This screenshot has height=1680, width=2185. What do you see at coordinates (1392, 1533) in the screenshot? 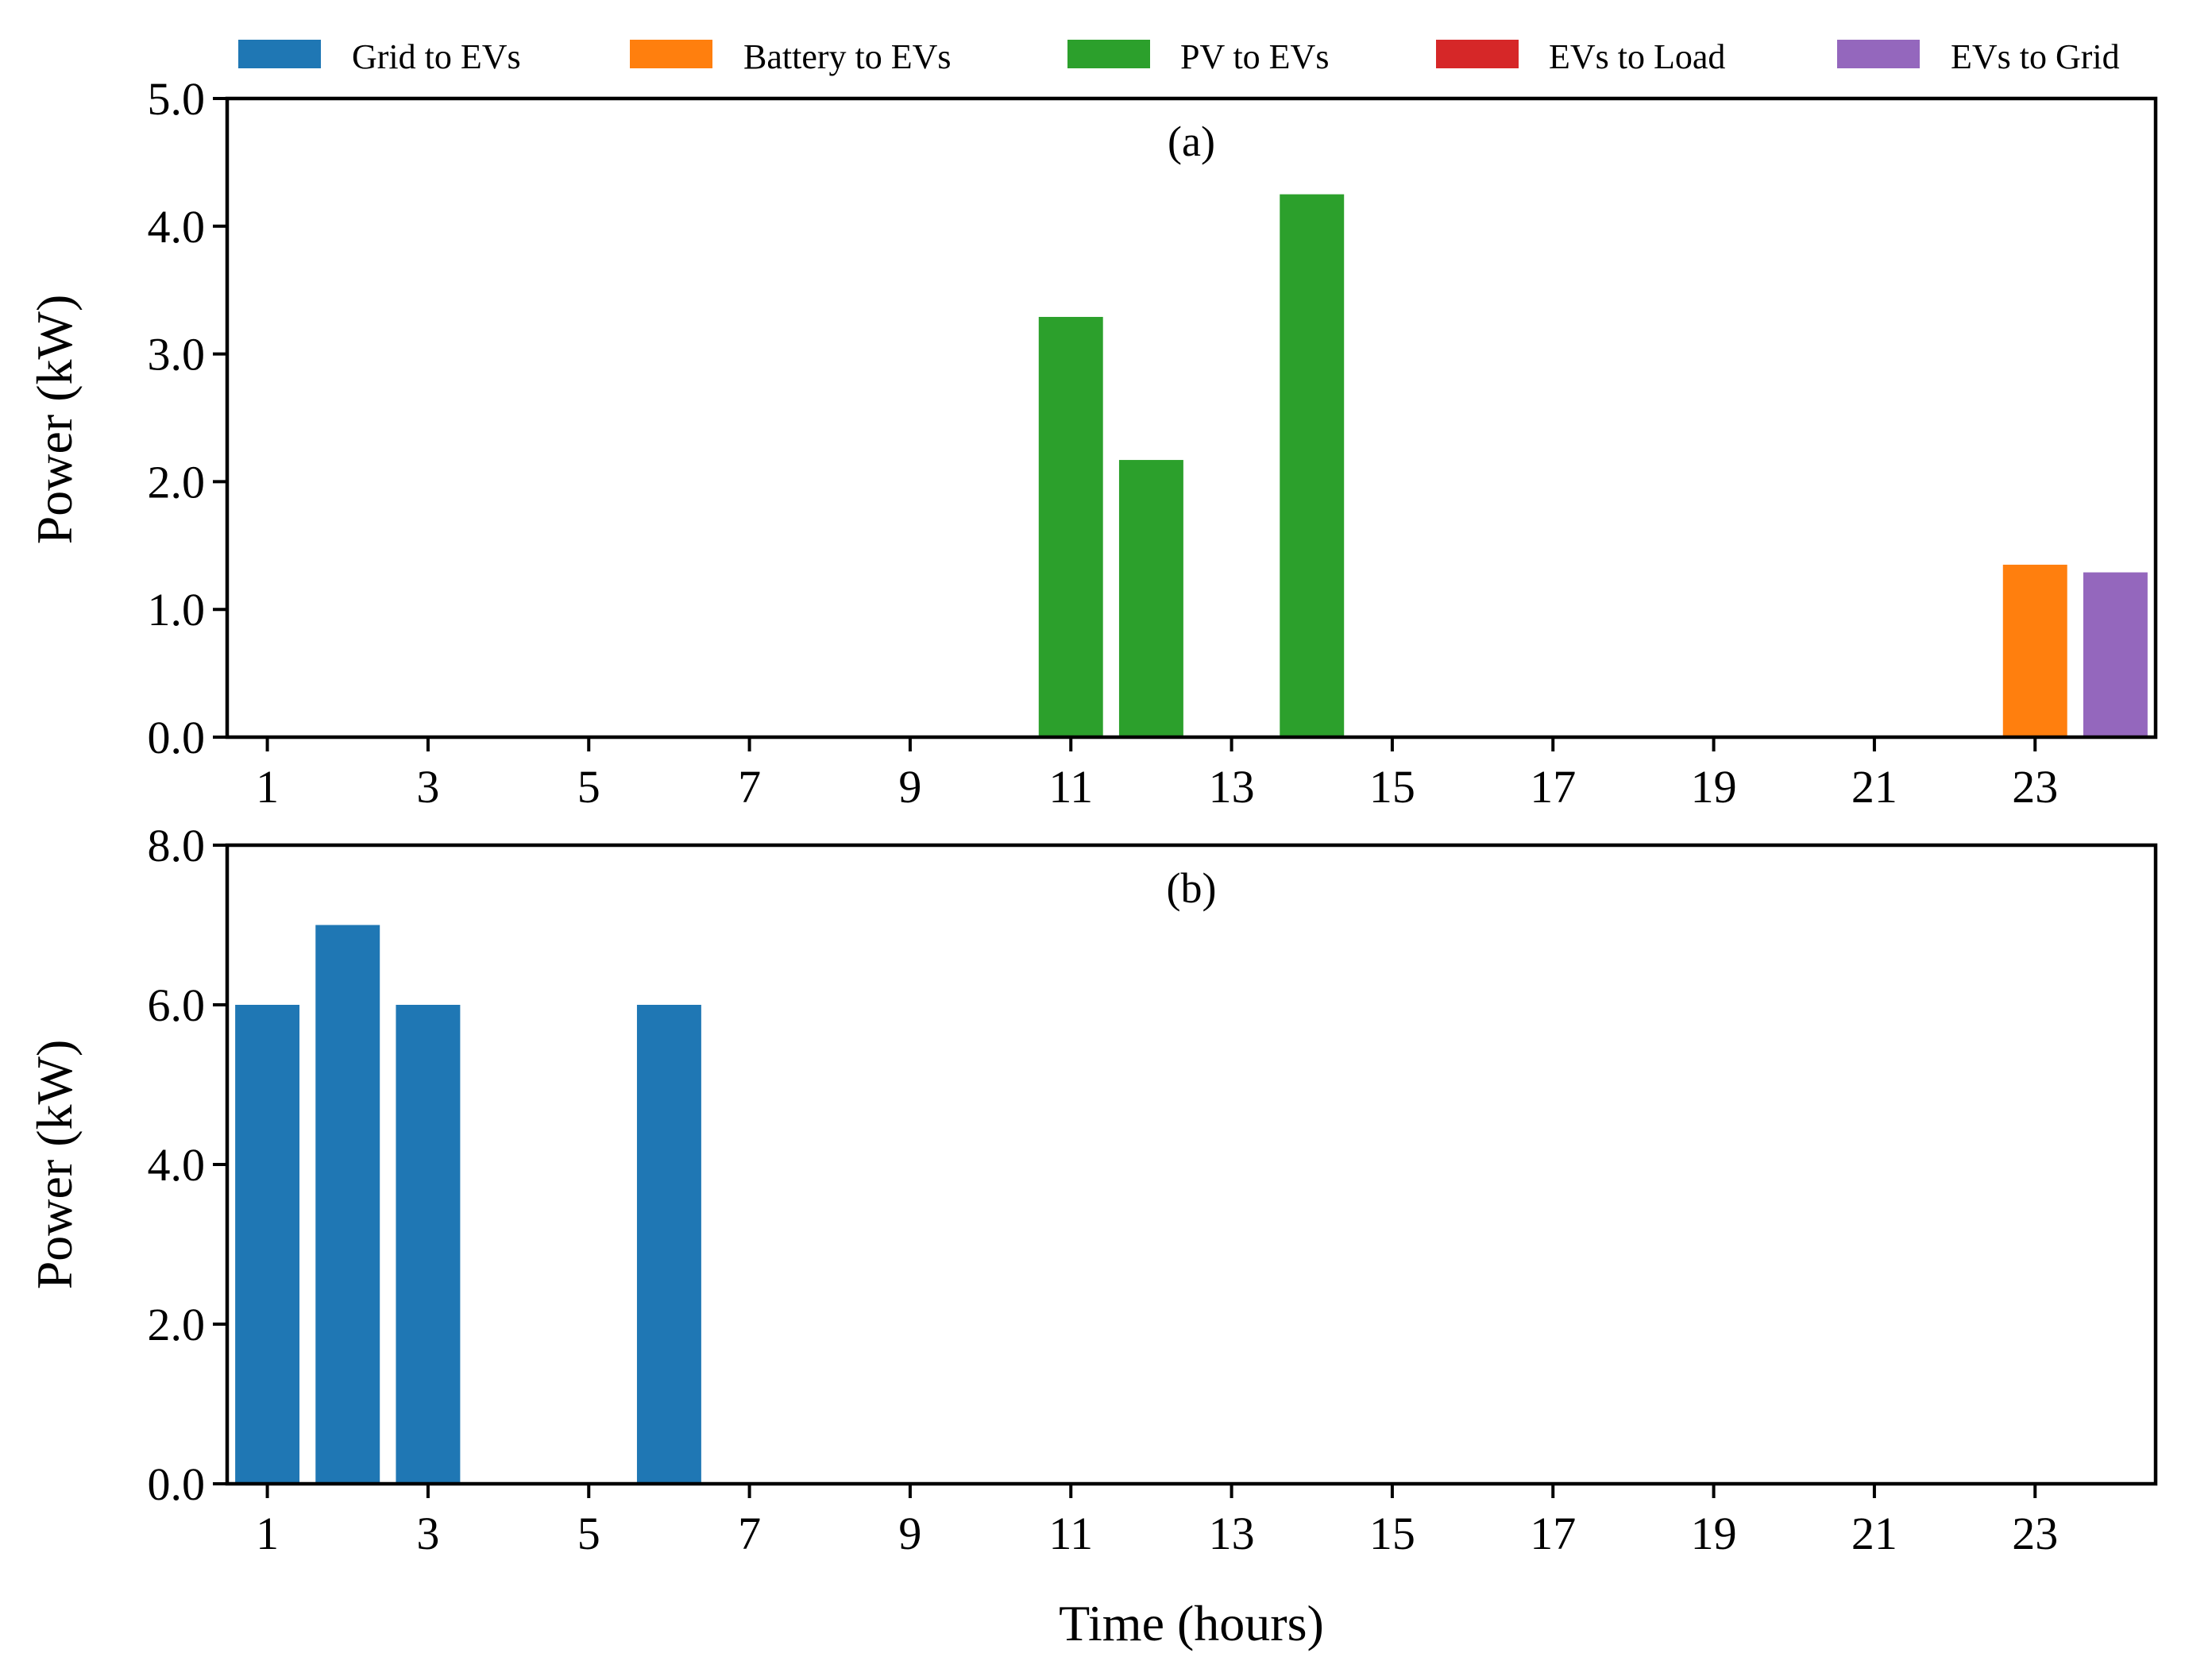
I see `x-tick-label-b: 15` at bounding box center [1392, 1533].